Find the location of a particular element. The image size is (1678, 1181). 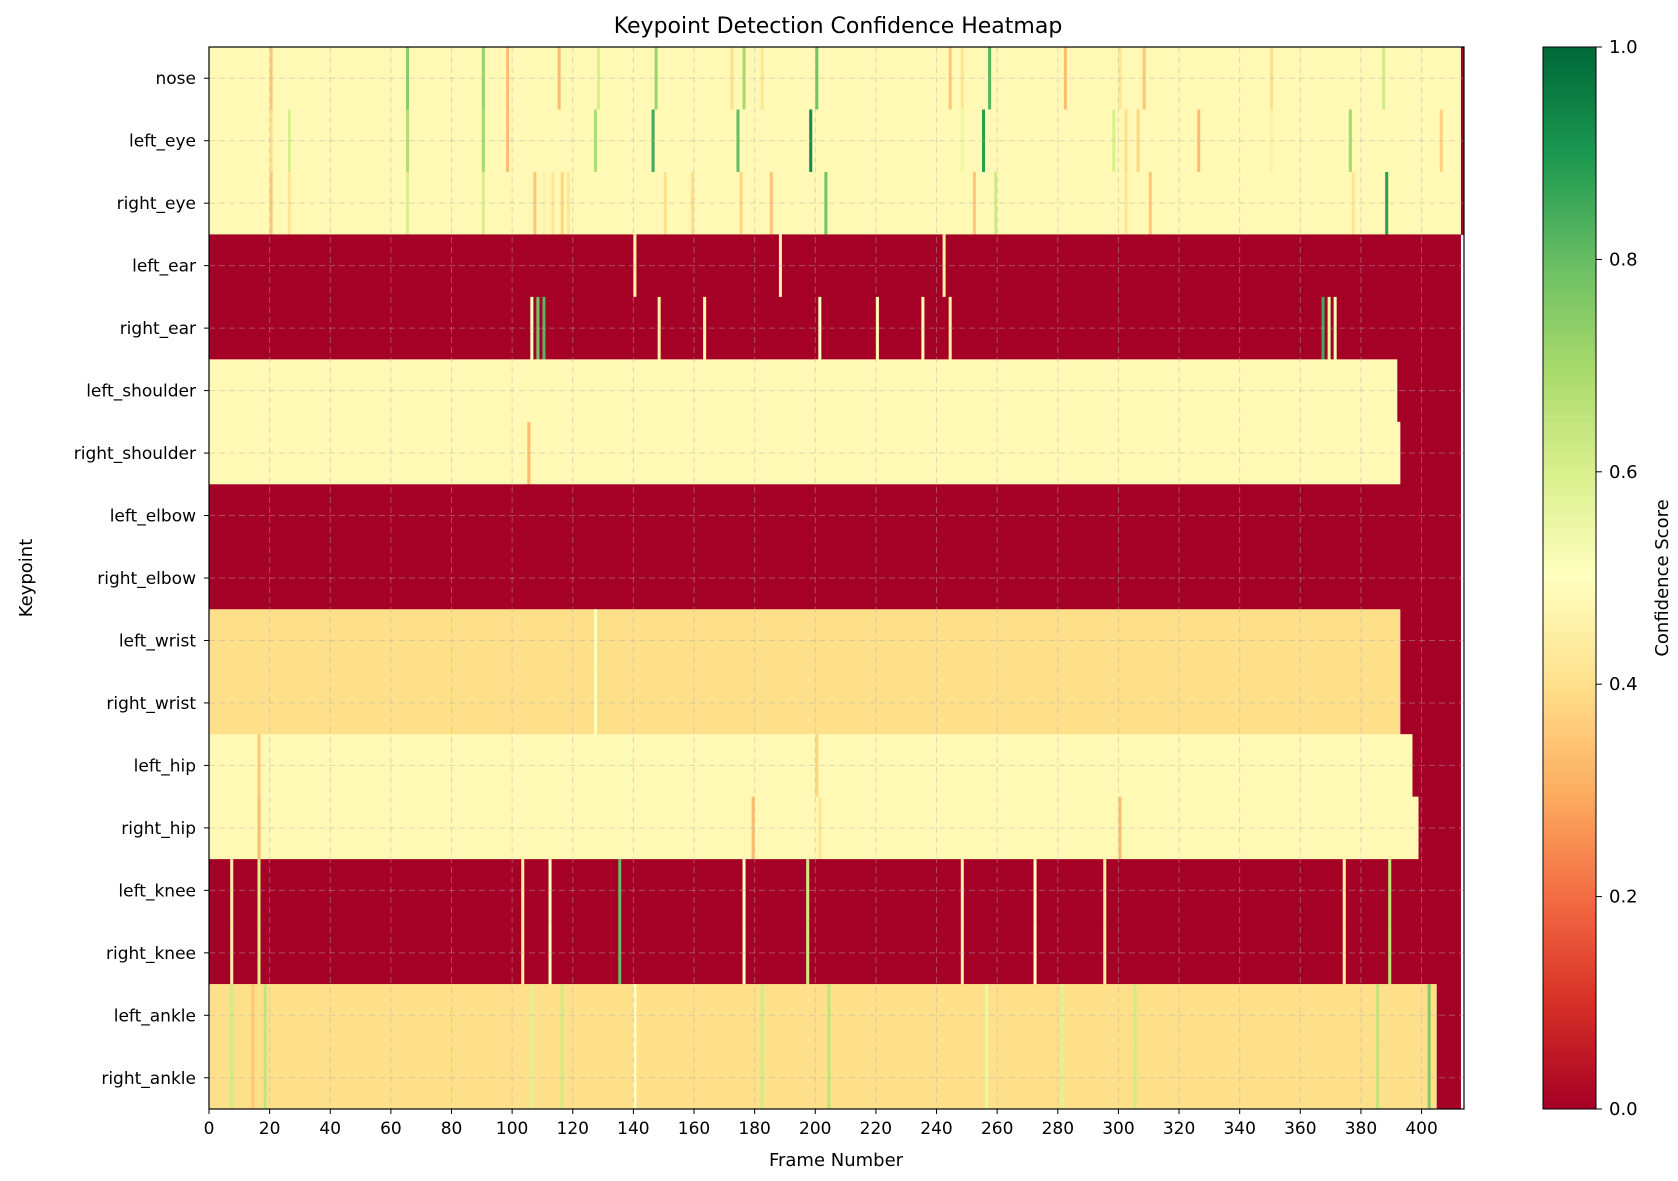

x-tick-label-120: 120 is located at coordinates (573, 1129).